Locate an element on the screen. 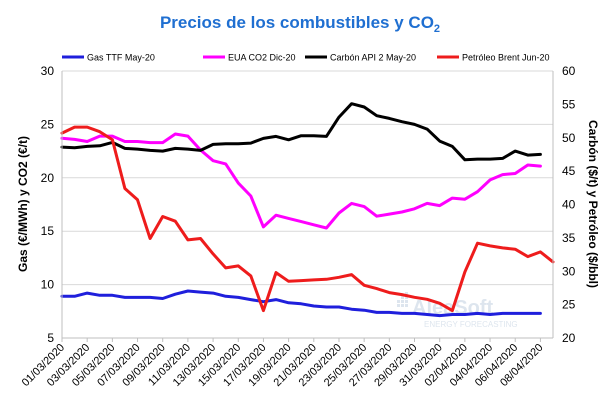 The image size is (600, 414). y-right-tick-label: 60 is located at coordinates (569, 71).